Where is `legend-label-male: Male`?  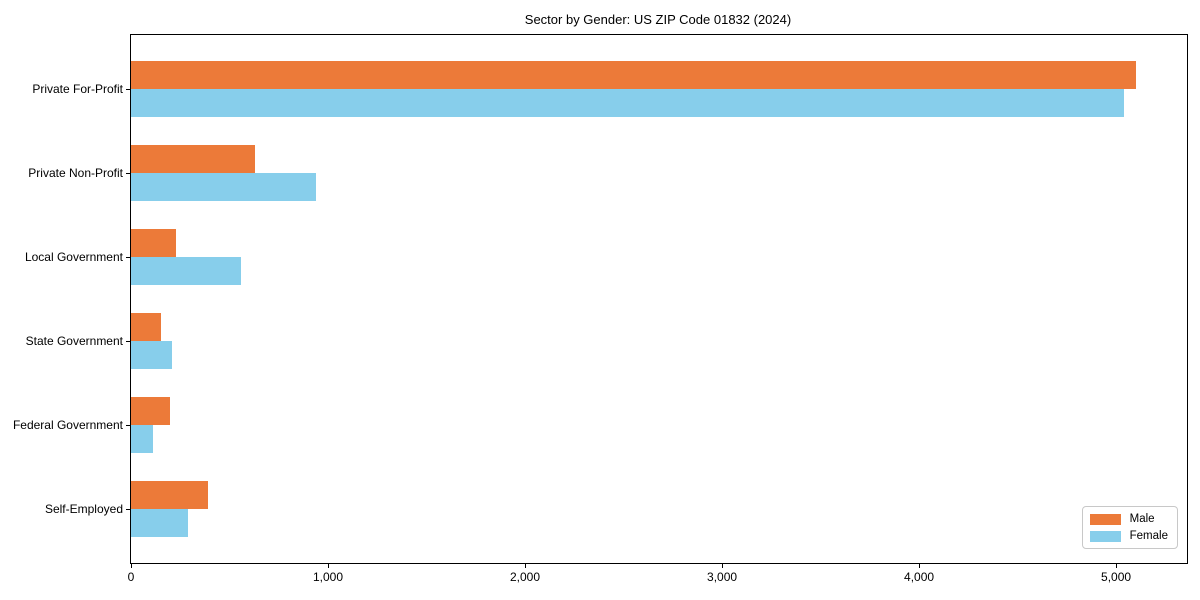 legend-label-male: Male is located at coordinates (1142, 519).